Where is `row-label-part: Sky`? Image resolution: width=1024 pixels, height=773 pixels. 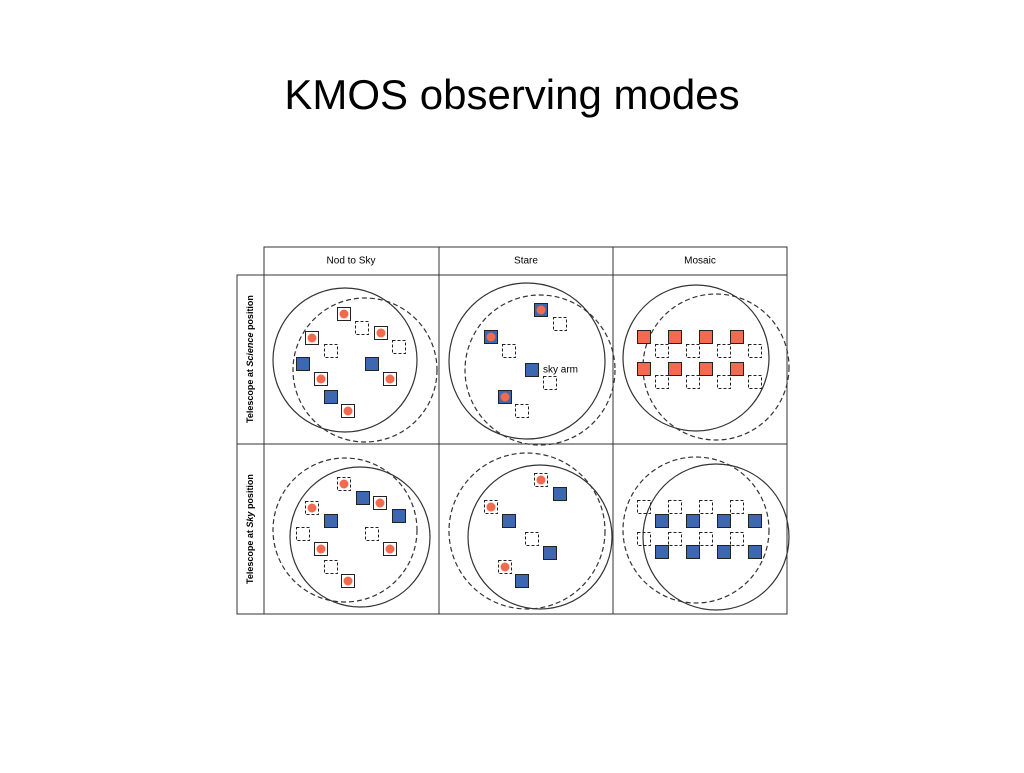
row-label-part: Sky is located at coordinates (250, 519).